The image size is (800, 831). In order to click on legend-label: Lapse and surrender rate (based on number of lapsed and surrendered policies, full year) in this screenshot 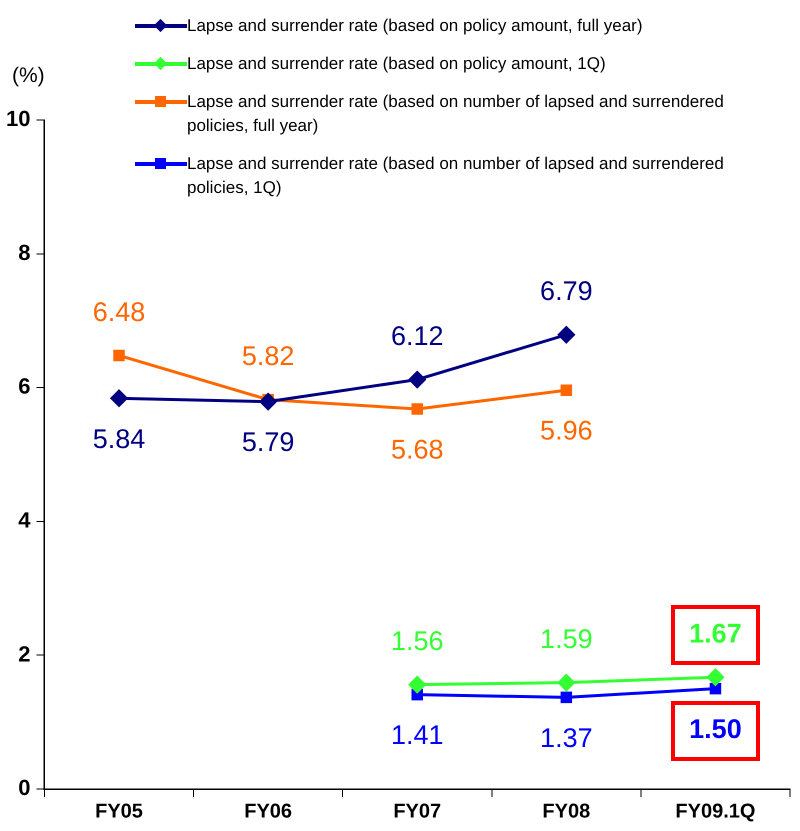, I will do `click(456, 114)`.